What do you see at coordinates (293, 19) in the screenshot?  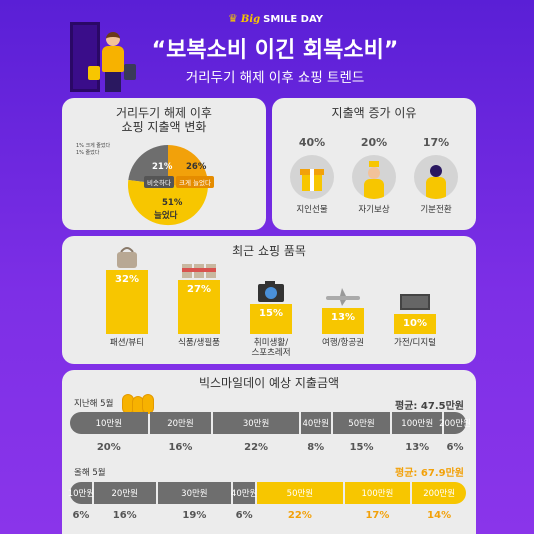 I see `brand-smile-day: SMILE DAY` at bounding box center [293, 19].